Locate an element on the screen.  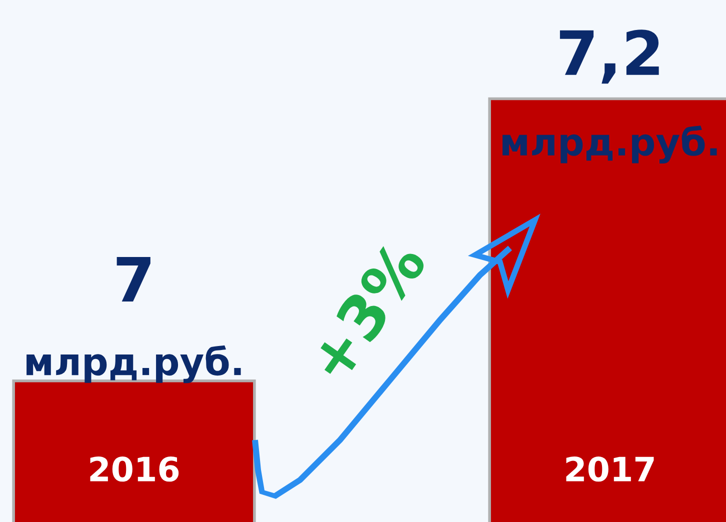
data-label: 7,2 is located at coordinates (609, 57).